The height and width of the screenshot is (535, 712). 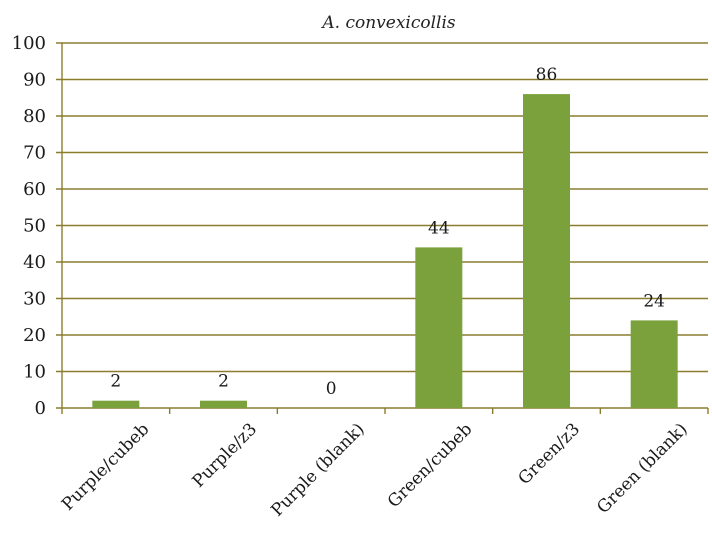 What do you see at coordinates (34, 372) in the screenshot?
I see `y-tick-label: 10` at bounding box center [34, 372].